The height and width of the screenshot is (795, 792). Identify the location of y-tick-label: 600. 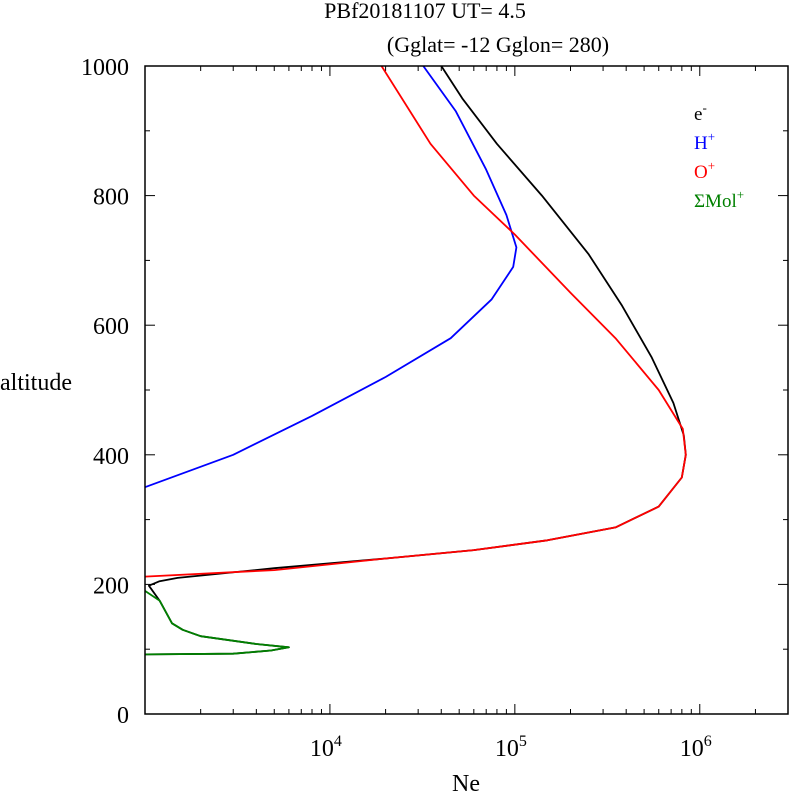
(111, 327).